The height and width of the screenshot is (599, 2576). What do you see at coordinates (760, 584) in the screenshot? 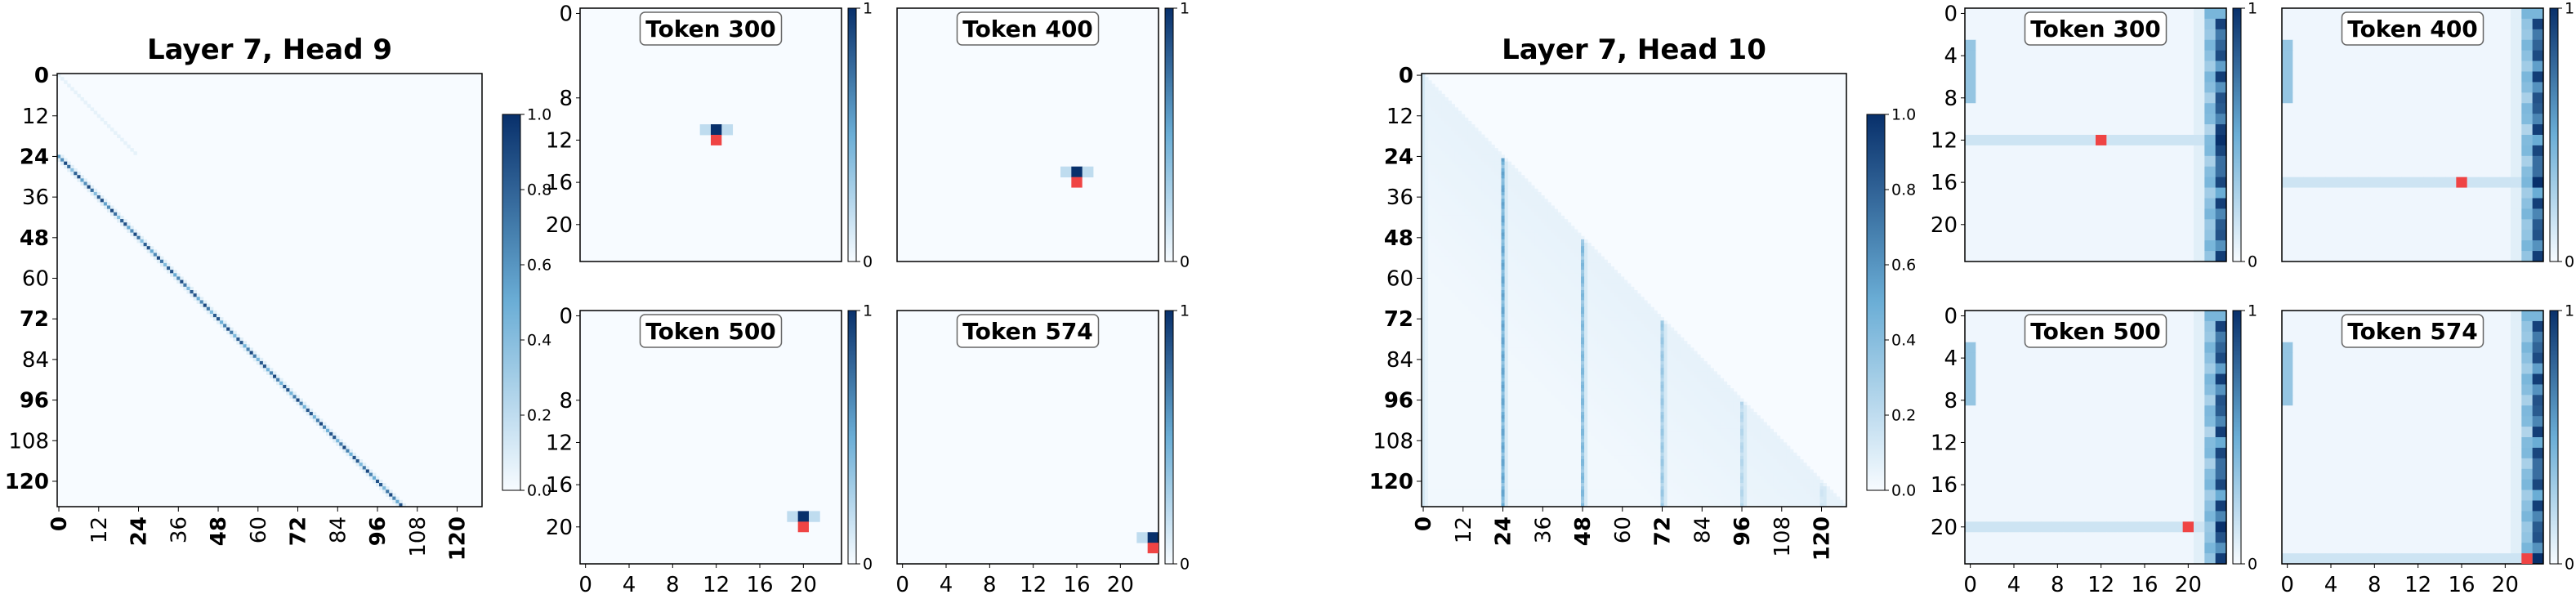
I see `x-tick-label: 16` at bounding box center [760, 584].